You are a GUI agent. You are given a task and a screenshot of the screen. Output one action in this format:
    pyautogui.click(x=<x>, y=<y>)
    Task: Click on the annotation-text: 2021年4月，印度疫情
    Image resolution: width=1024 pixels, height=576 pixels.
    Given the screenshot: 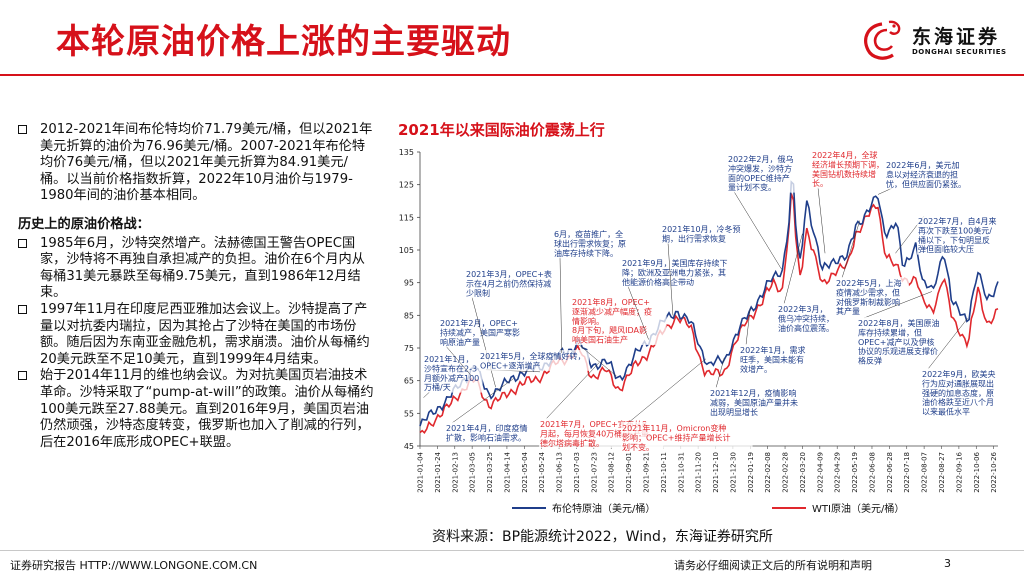 What is the action you would take?
    pyautogui.click(x=486, y=428)
    